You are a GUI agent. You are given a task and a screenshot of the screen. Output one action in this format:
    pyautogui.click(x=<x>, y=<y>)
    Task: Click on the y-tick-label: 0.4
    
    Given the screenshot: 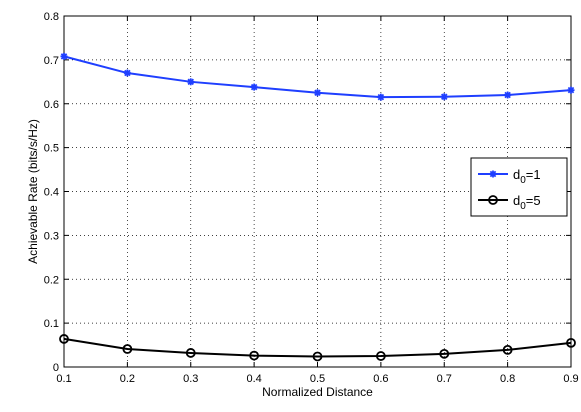 What is the action you would take?
    pyautogui.click(x=51, y=193)
    